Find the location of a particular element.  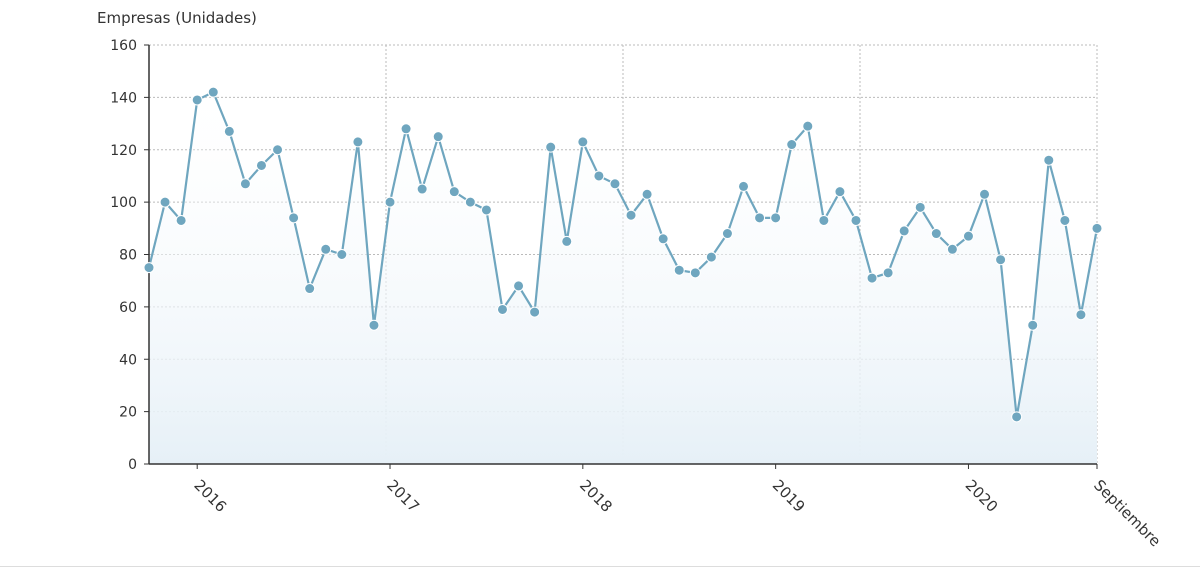

x-tick-label: 2016 is located at coordinates (210, 496).